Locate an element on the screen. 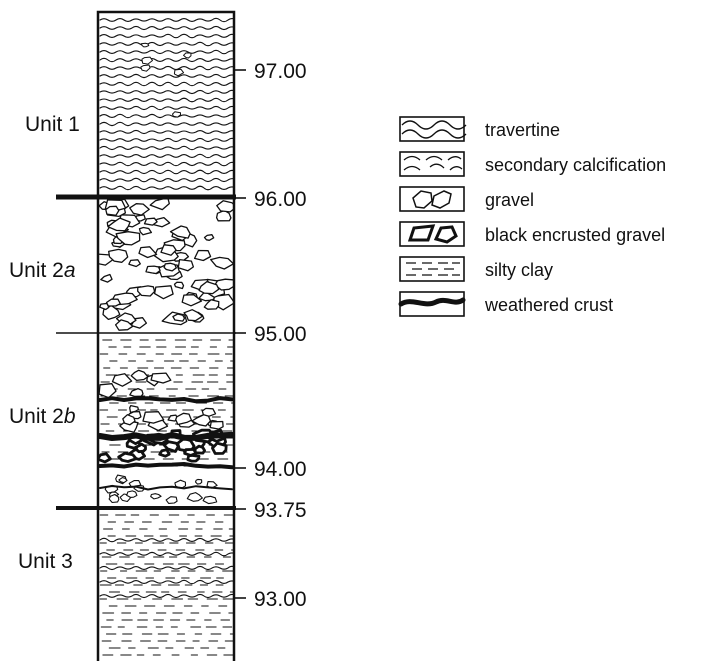 The height and width of the screenshot is (661, 702). legend-swatch-secondary-calcification is located at coordinates (432, 164).